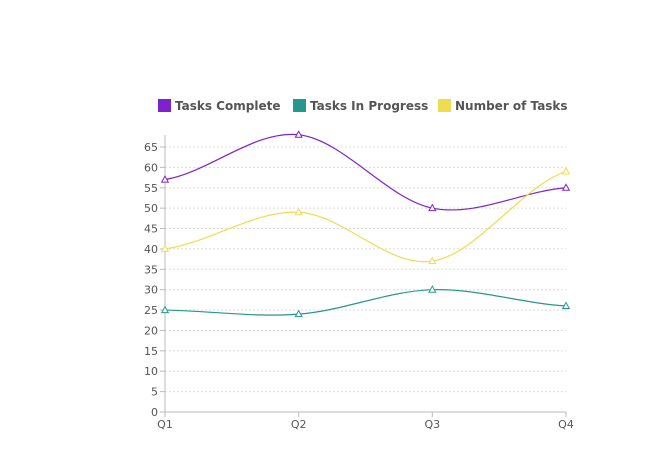  What do you see at coordinates (154, 412) in the screenshot?
I see `y-tick-label: 0` at bounding box center [154, 412].